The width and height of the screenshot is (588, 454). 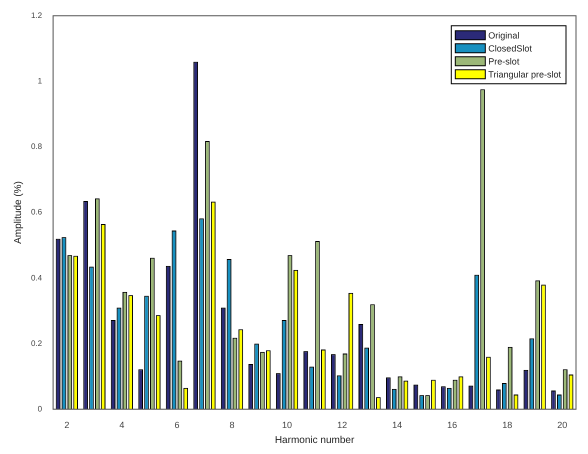 What do you see at coordinates (18, 212) in the screenshot?
I see `y-axis-title: Amplitude (%)` at bounding box center [18, 212].